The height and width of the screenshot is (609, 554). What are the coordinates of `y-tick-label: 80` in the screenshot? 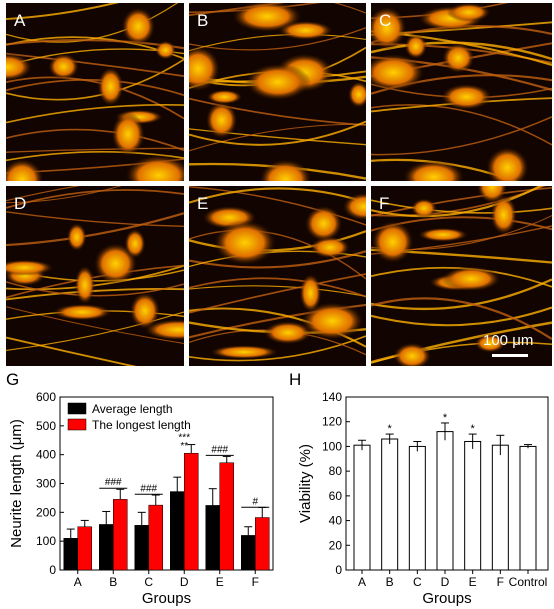 It's located at (336, 471).